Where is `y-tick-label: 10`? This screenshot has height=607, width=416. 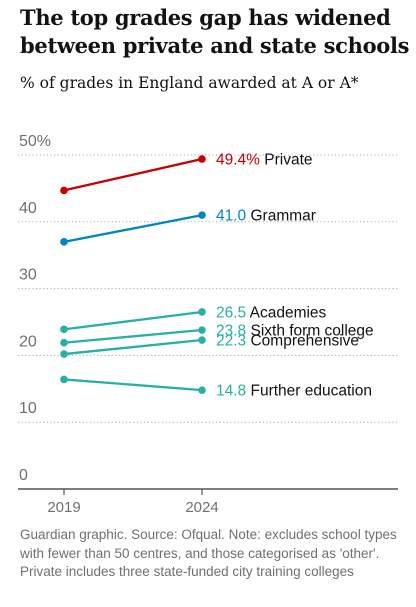 y-tick-label: 10 is located at coordinates (28, 408).